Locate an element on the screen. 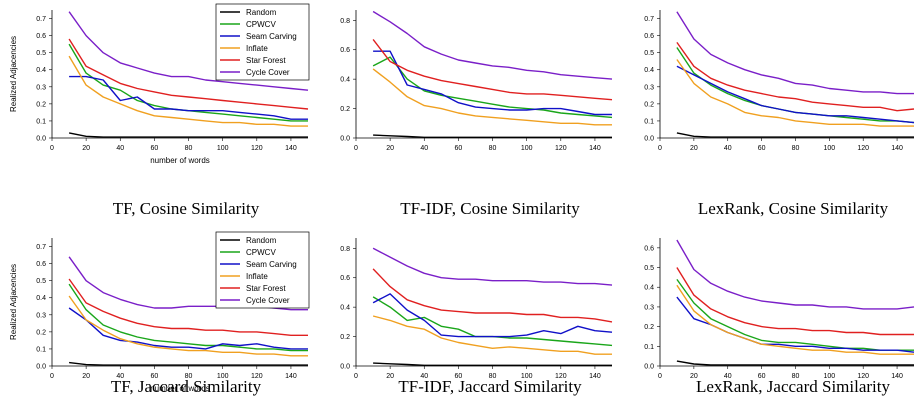 This screenshot has width=917, height=400. legend-entry: Cycle Cover is located at coordinates (268, 300).